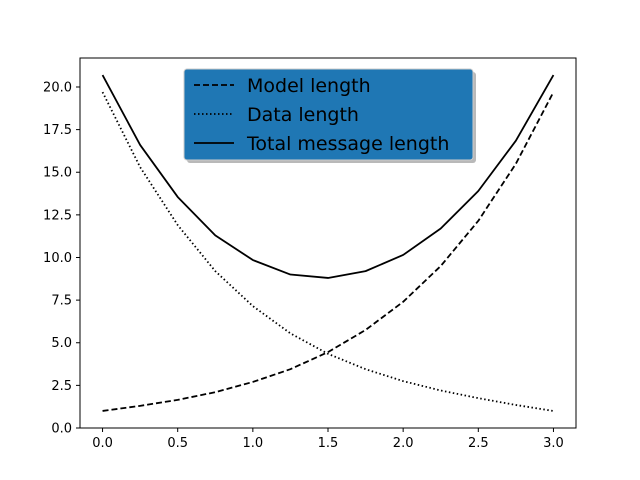 This screenshot has width=640, height=480. I want to click on legend-label-3: Total message length, so click(347, 144).